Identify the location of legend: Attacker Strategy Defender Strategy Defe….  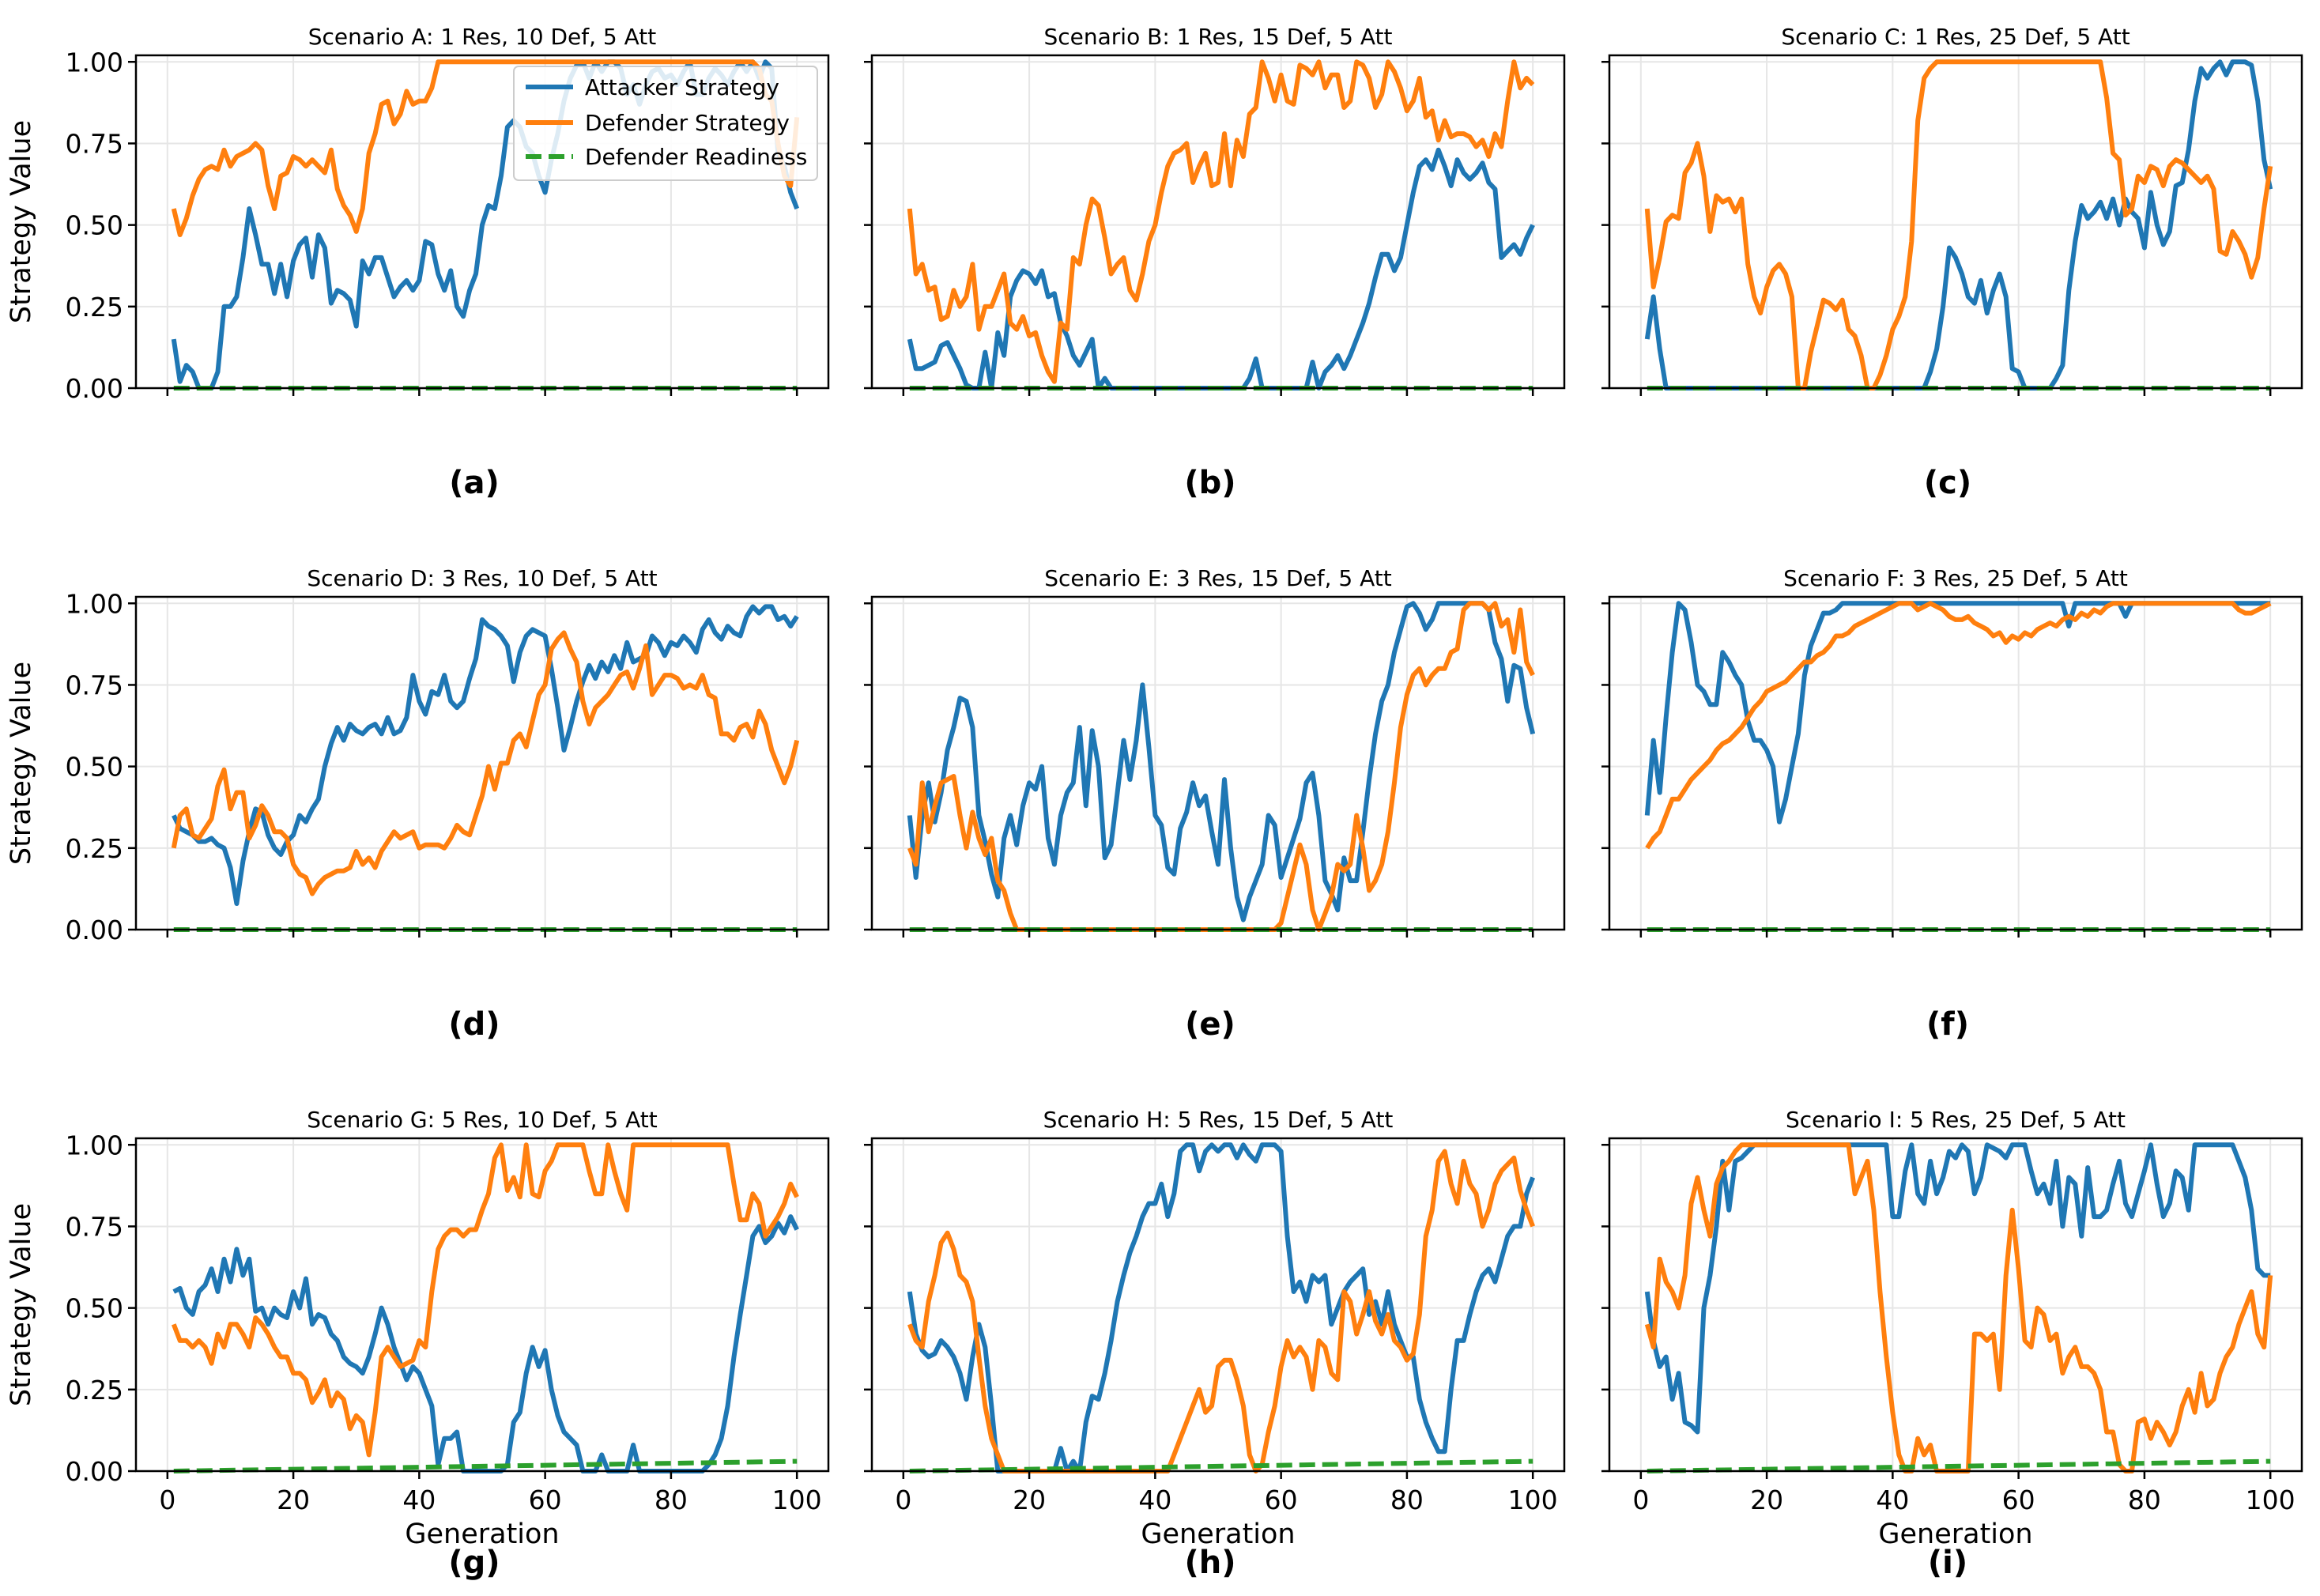
(665, 123).